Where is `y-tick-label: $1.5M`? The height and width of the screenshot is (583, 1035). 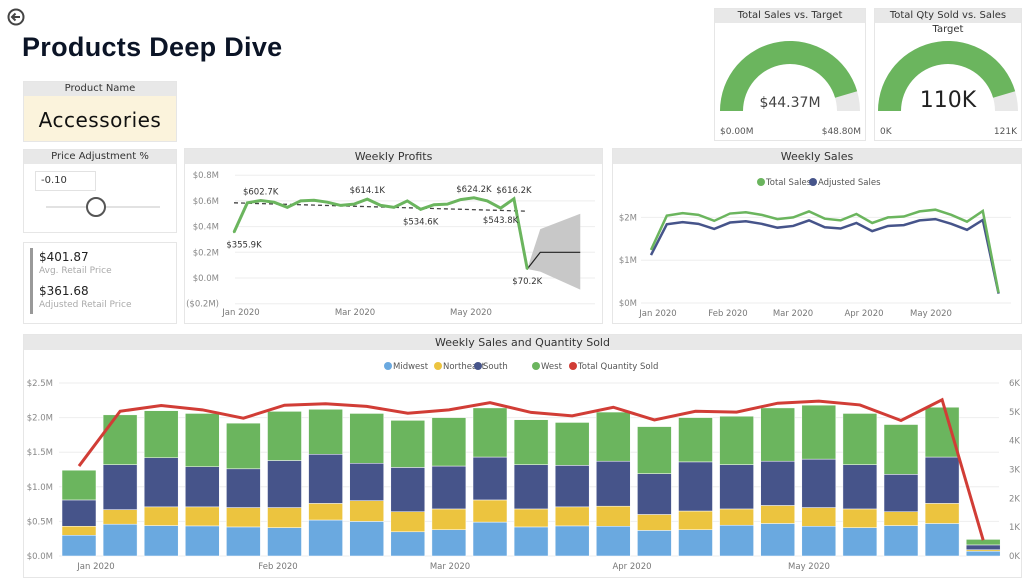 y-tick-label: $1.5M is located at coordinates (40, 453).